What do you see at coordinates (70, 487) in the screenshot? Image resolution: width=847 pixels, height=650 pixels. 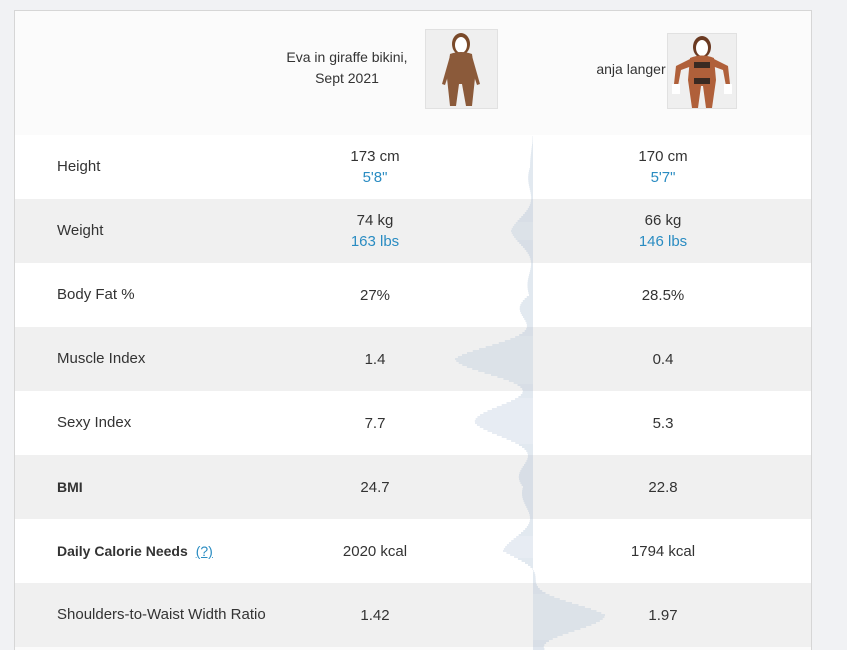 I see `row-label: BMI` at bounding box center [70, 487].